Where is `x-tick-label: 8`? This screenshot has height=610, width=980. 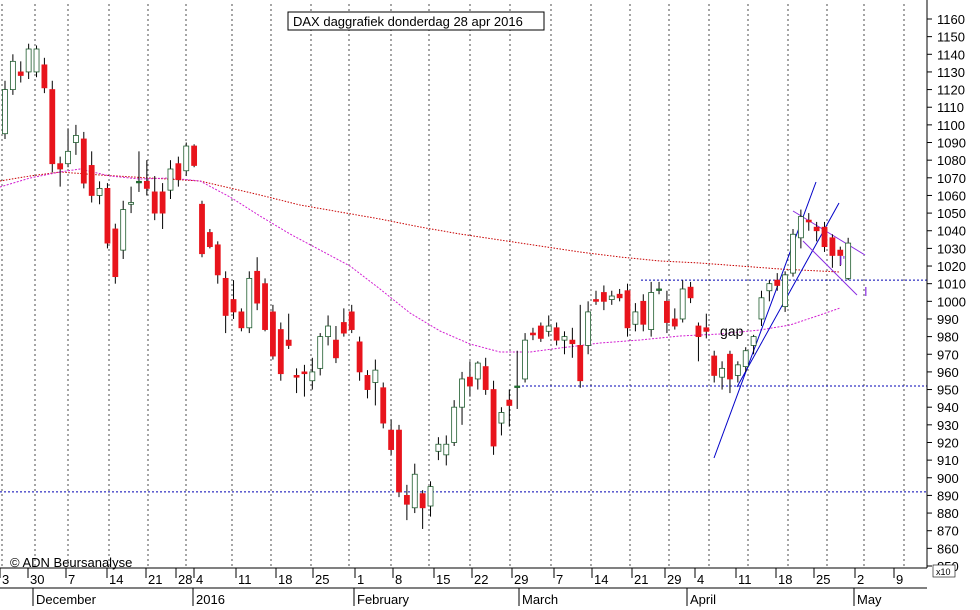 x-tick-label: 8 is located at coordinates (398, 579).